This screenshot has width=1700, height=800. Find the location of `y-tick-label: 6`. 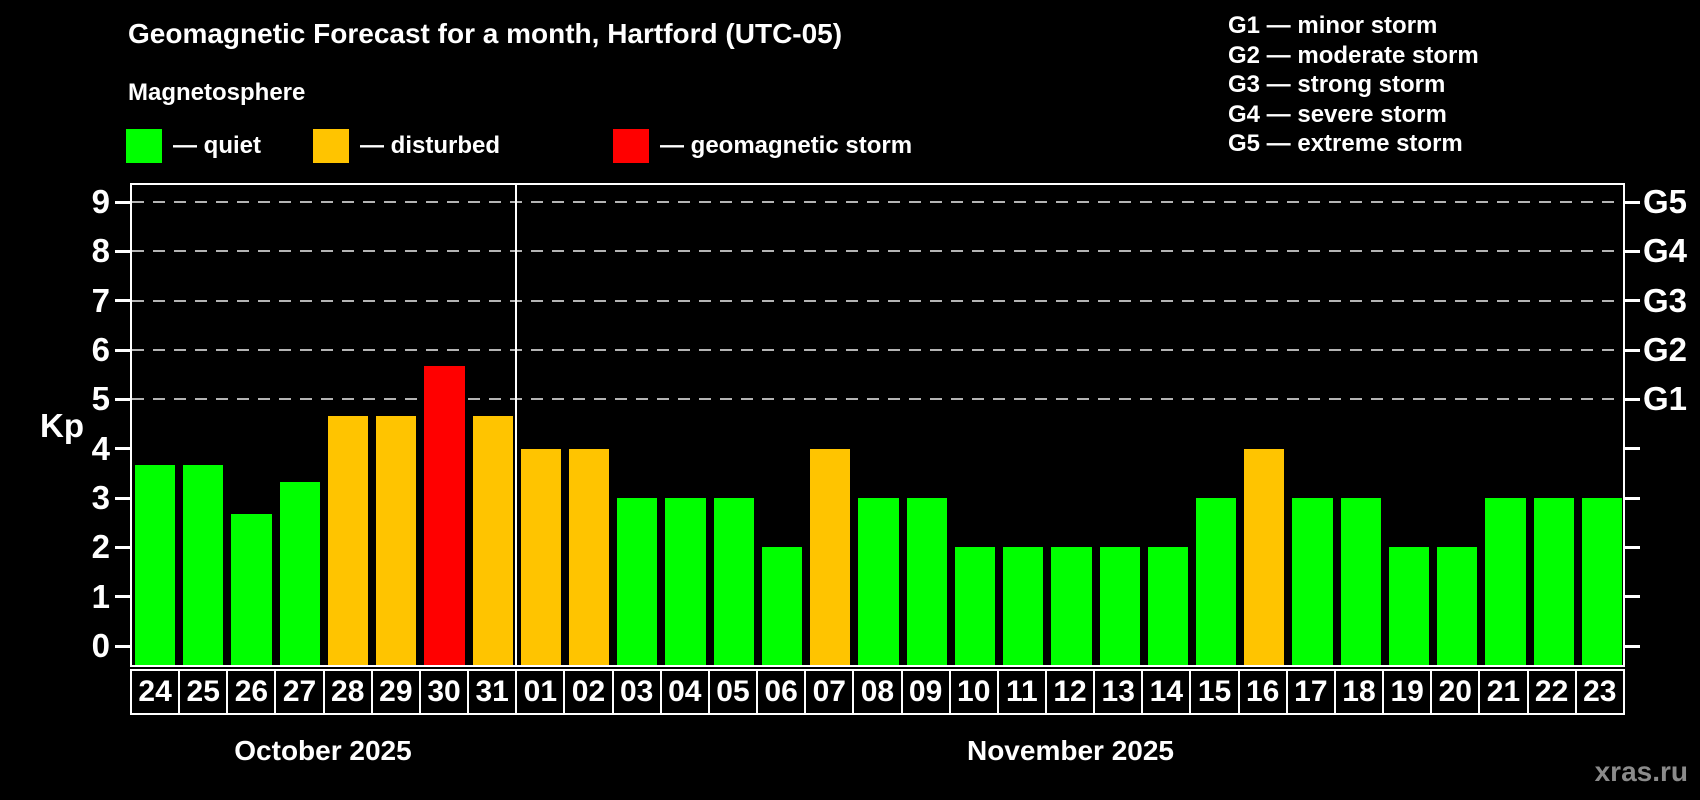

y-tick-label: 6 is located at coordinates (100, 349).